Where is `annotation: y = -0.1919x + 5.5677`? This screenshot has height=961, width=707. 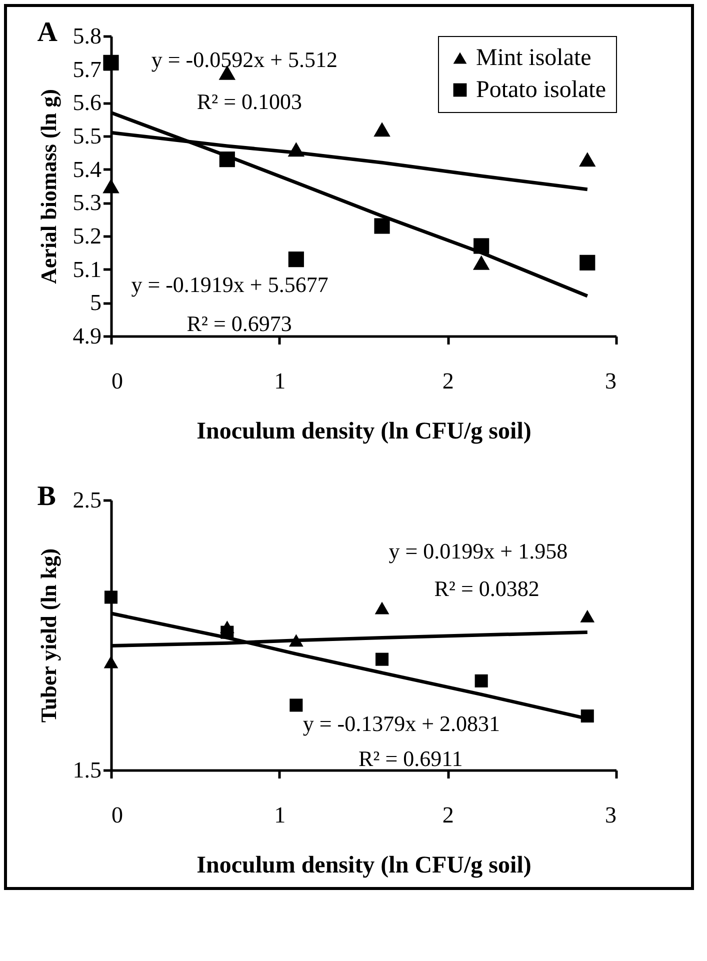 annotation: y = -0.1919x + 5.5677 is located at coordinates (229, 284).